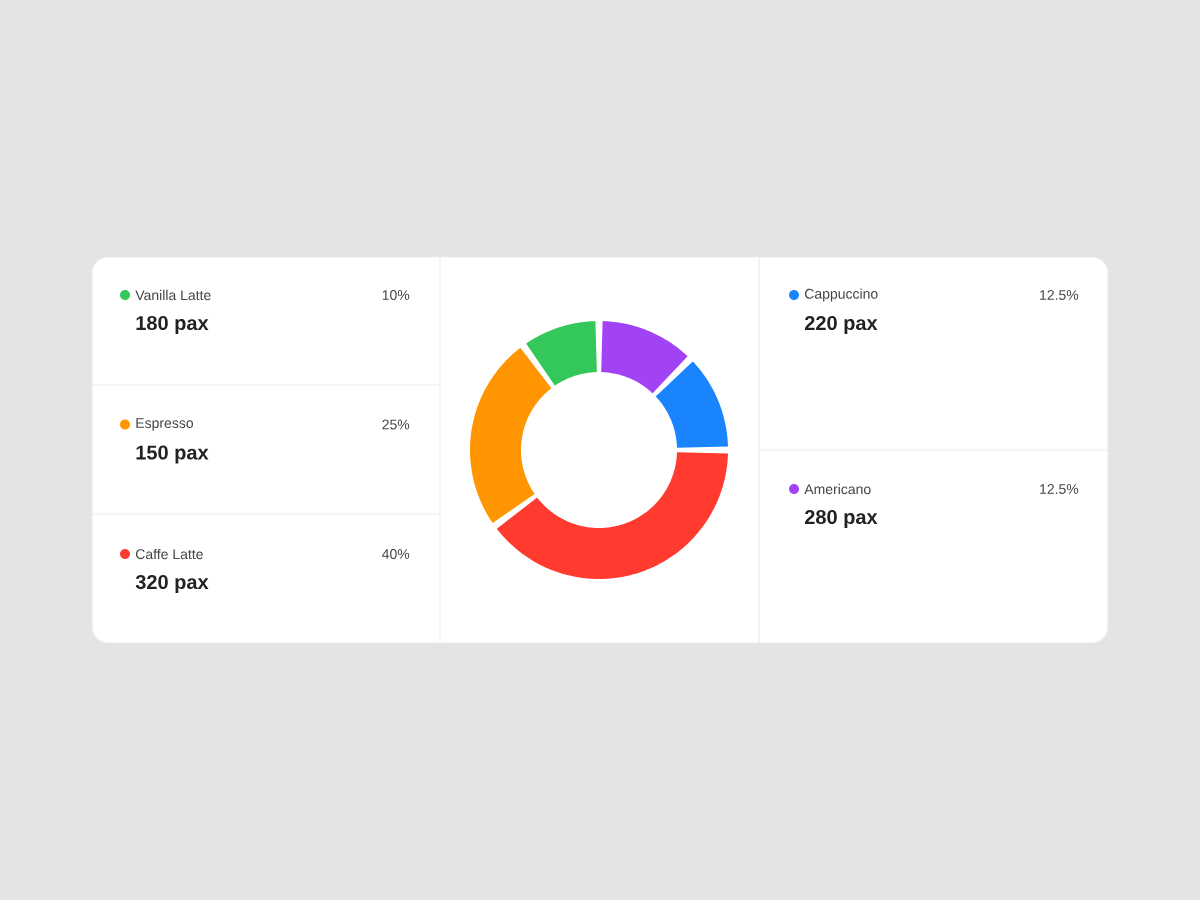 The image size is (1200, 900). What do you see at coordinates (841, 295) in the screenshot?
I see `legend-label: Cappuccino` at bounding box center [841, 295].